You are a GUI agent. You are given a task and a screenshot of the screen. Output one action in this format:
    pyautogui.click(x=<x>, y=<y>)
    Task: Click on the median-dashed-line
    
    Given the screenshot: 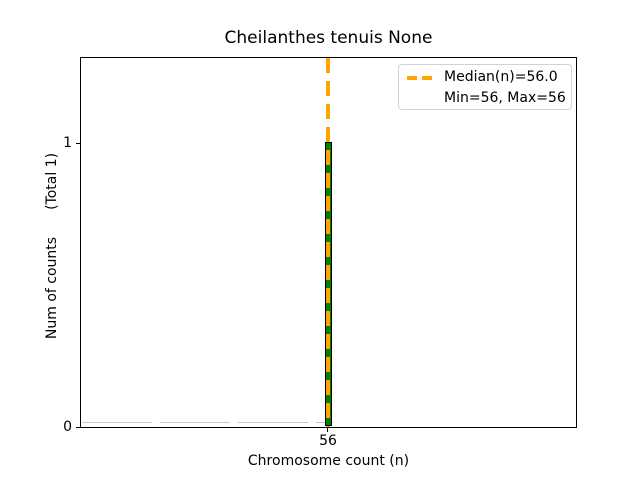 What is the action you would take?
    pyautogui.click(x=328, y=242)
    